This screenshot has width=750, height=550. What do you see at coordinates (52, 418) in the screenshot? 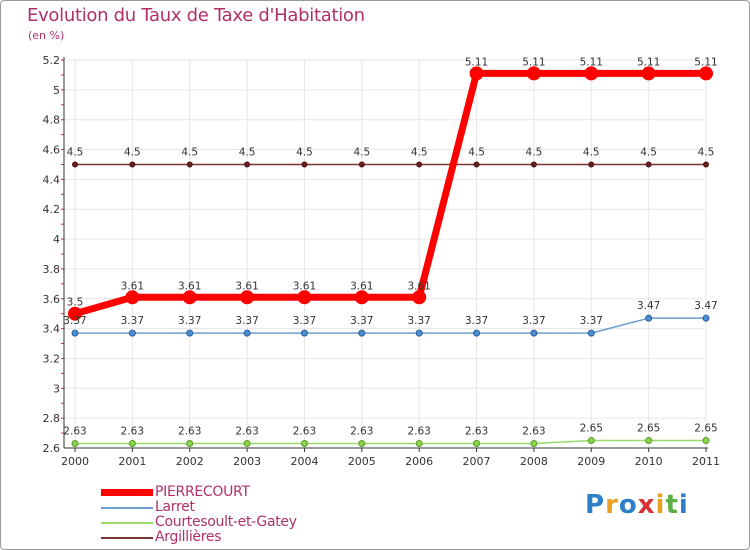
I see `y-tick-label: 2.8` at bounding box center [52, 418].